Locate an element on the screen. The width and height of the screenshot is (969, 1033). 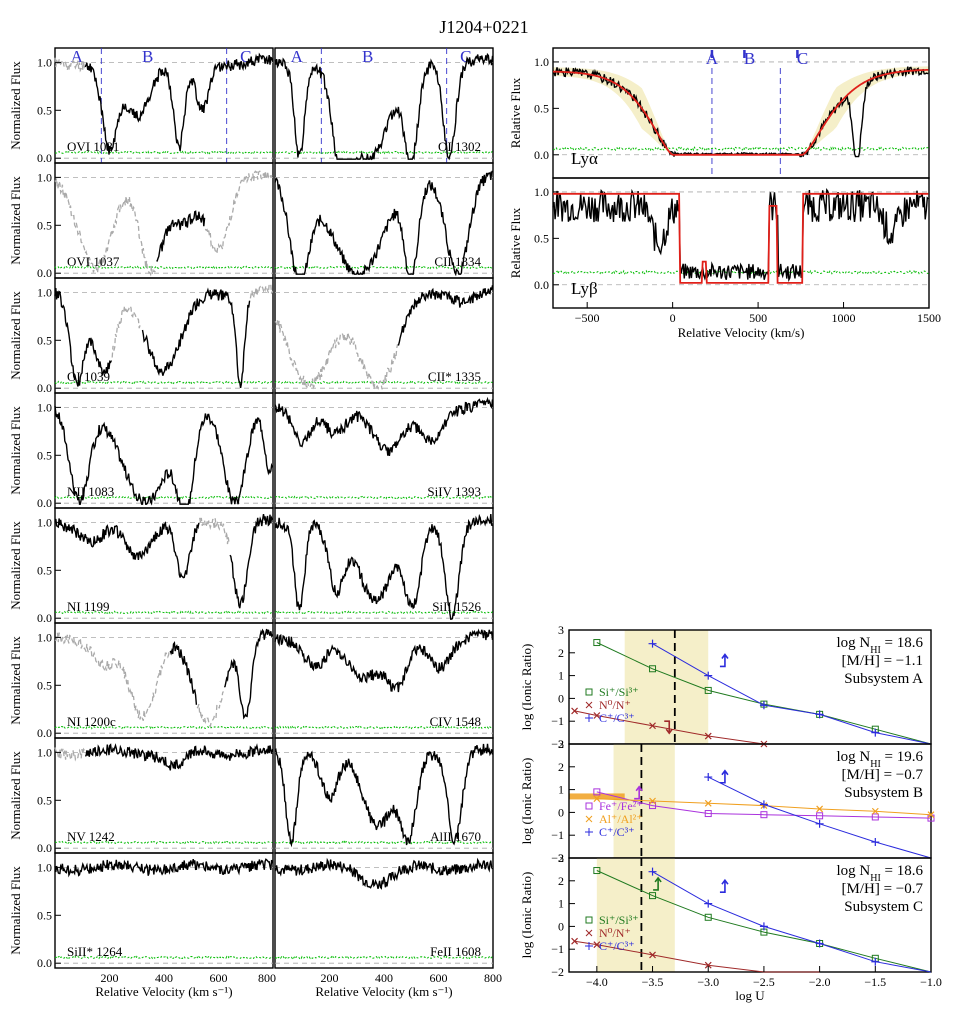
limit-arrow is located at coordinates (724, 660).